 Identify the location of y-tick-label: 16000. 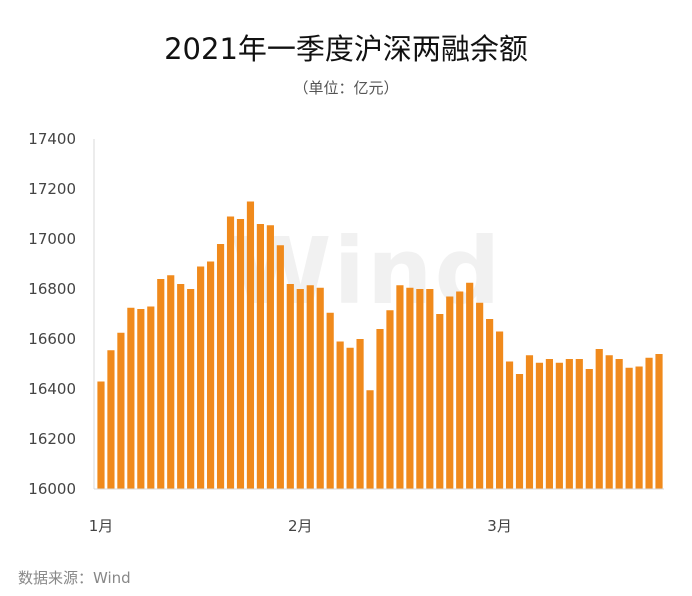
(52, 489).